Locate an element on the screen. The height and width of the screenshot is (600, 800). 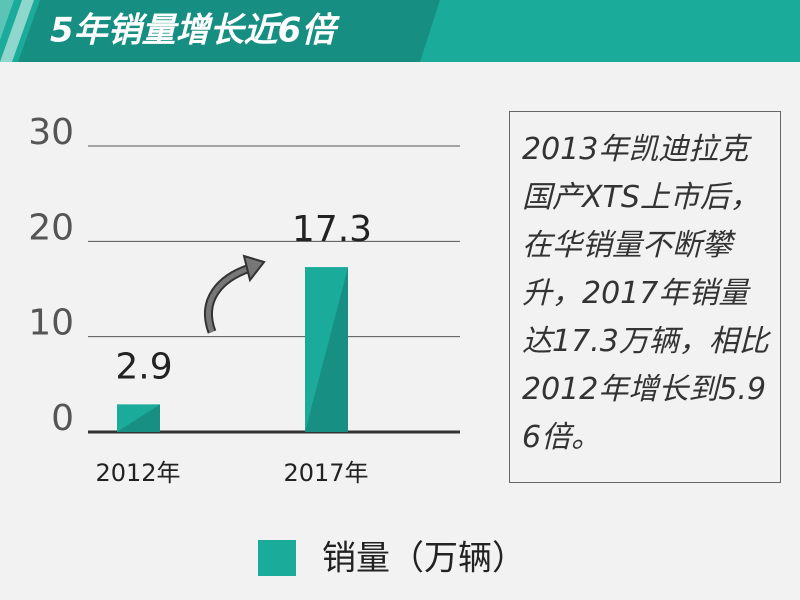
banner-dark is located at coordinates (229, 31).